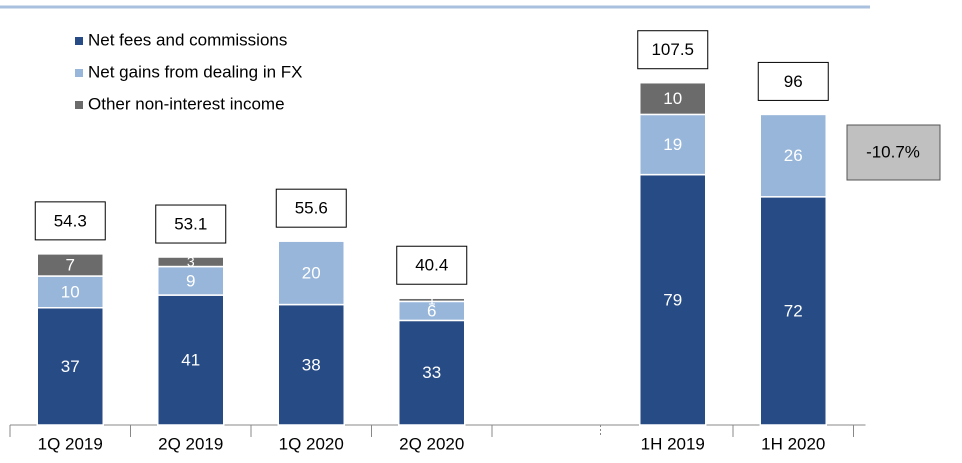 Image resolution: width=962 pixels, height=463 pixels. What do you see at coordinates (70, 443) in the screenshot?
I see `x-tick-label: 1Q 2019` at bounding box center [70, 443].